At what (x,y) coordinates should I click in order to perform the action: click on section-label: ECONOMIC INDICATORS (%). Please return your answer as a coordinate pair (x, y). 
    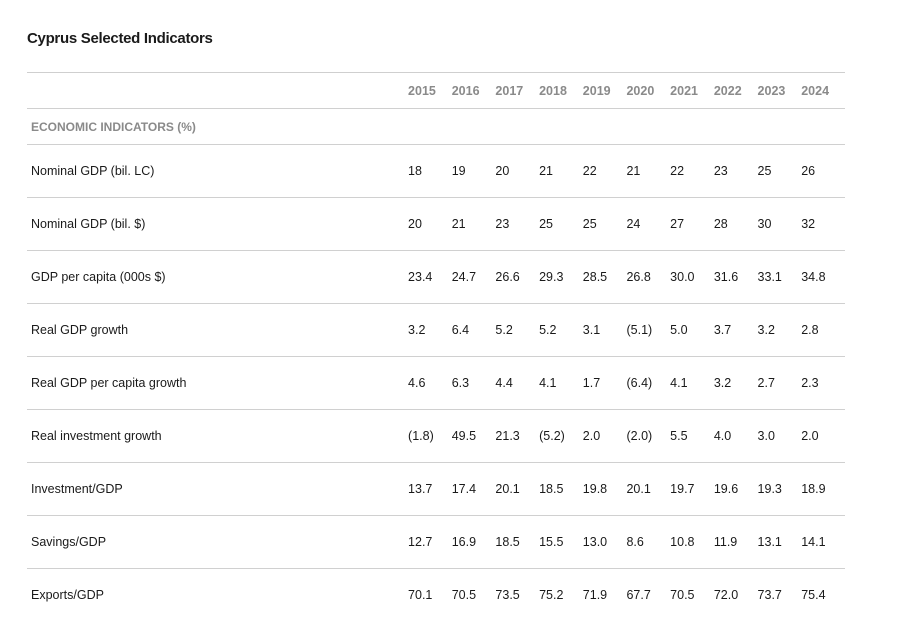
    Looking at the image, I should click on (113, 126).